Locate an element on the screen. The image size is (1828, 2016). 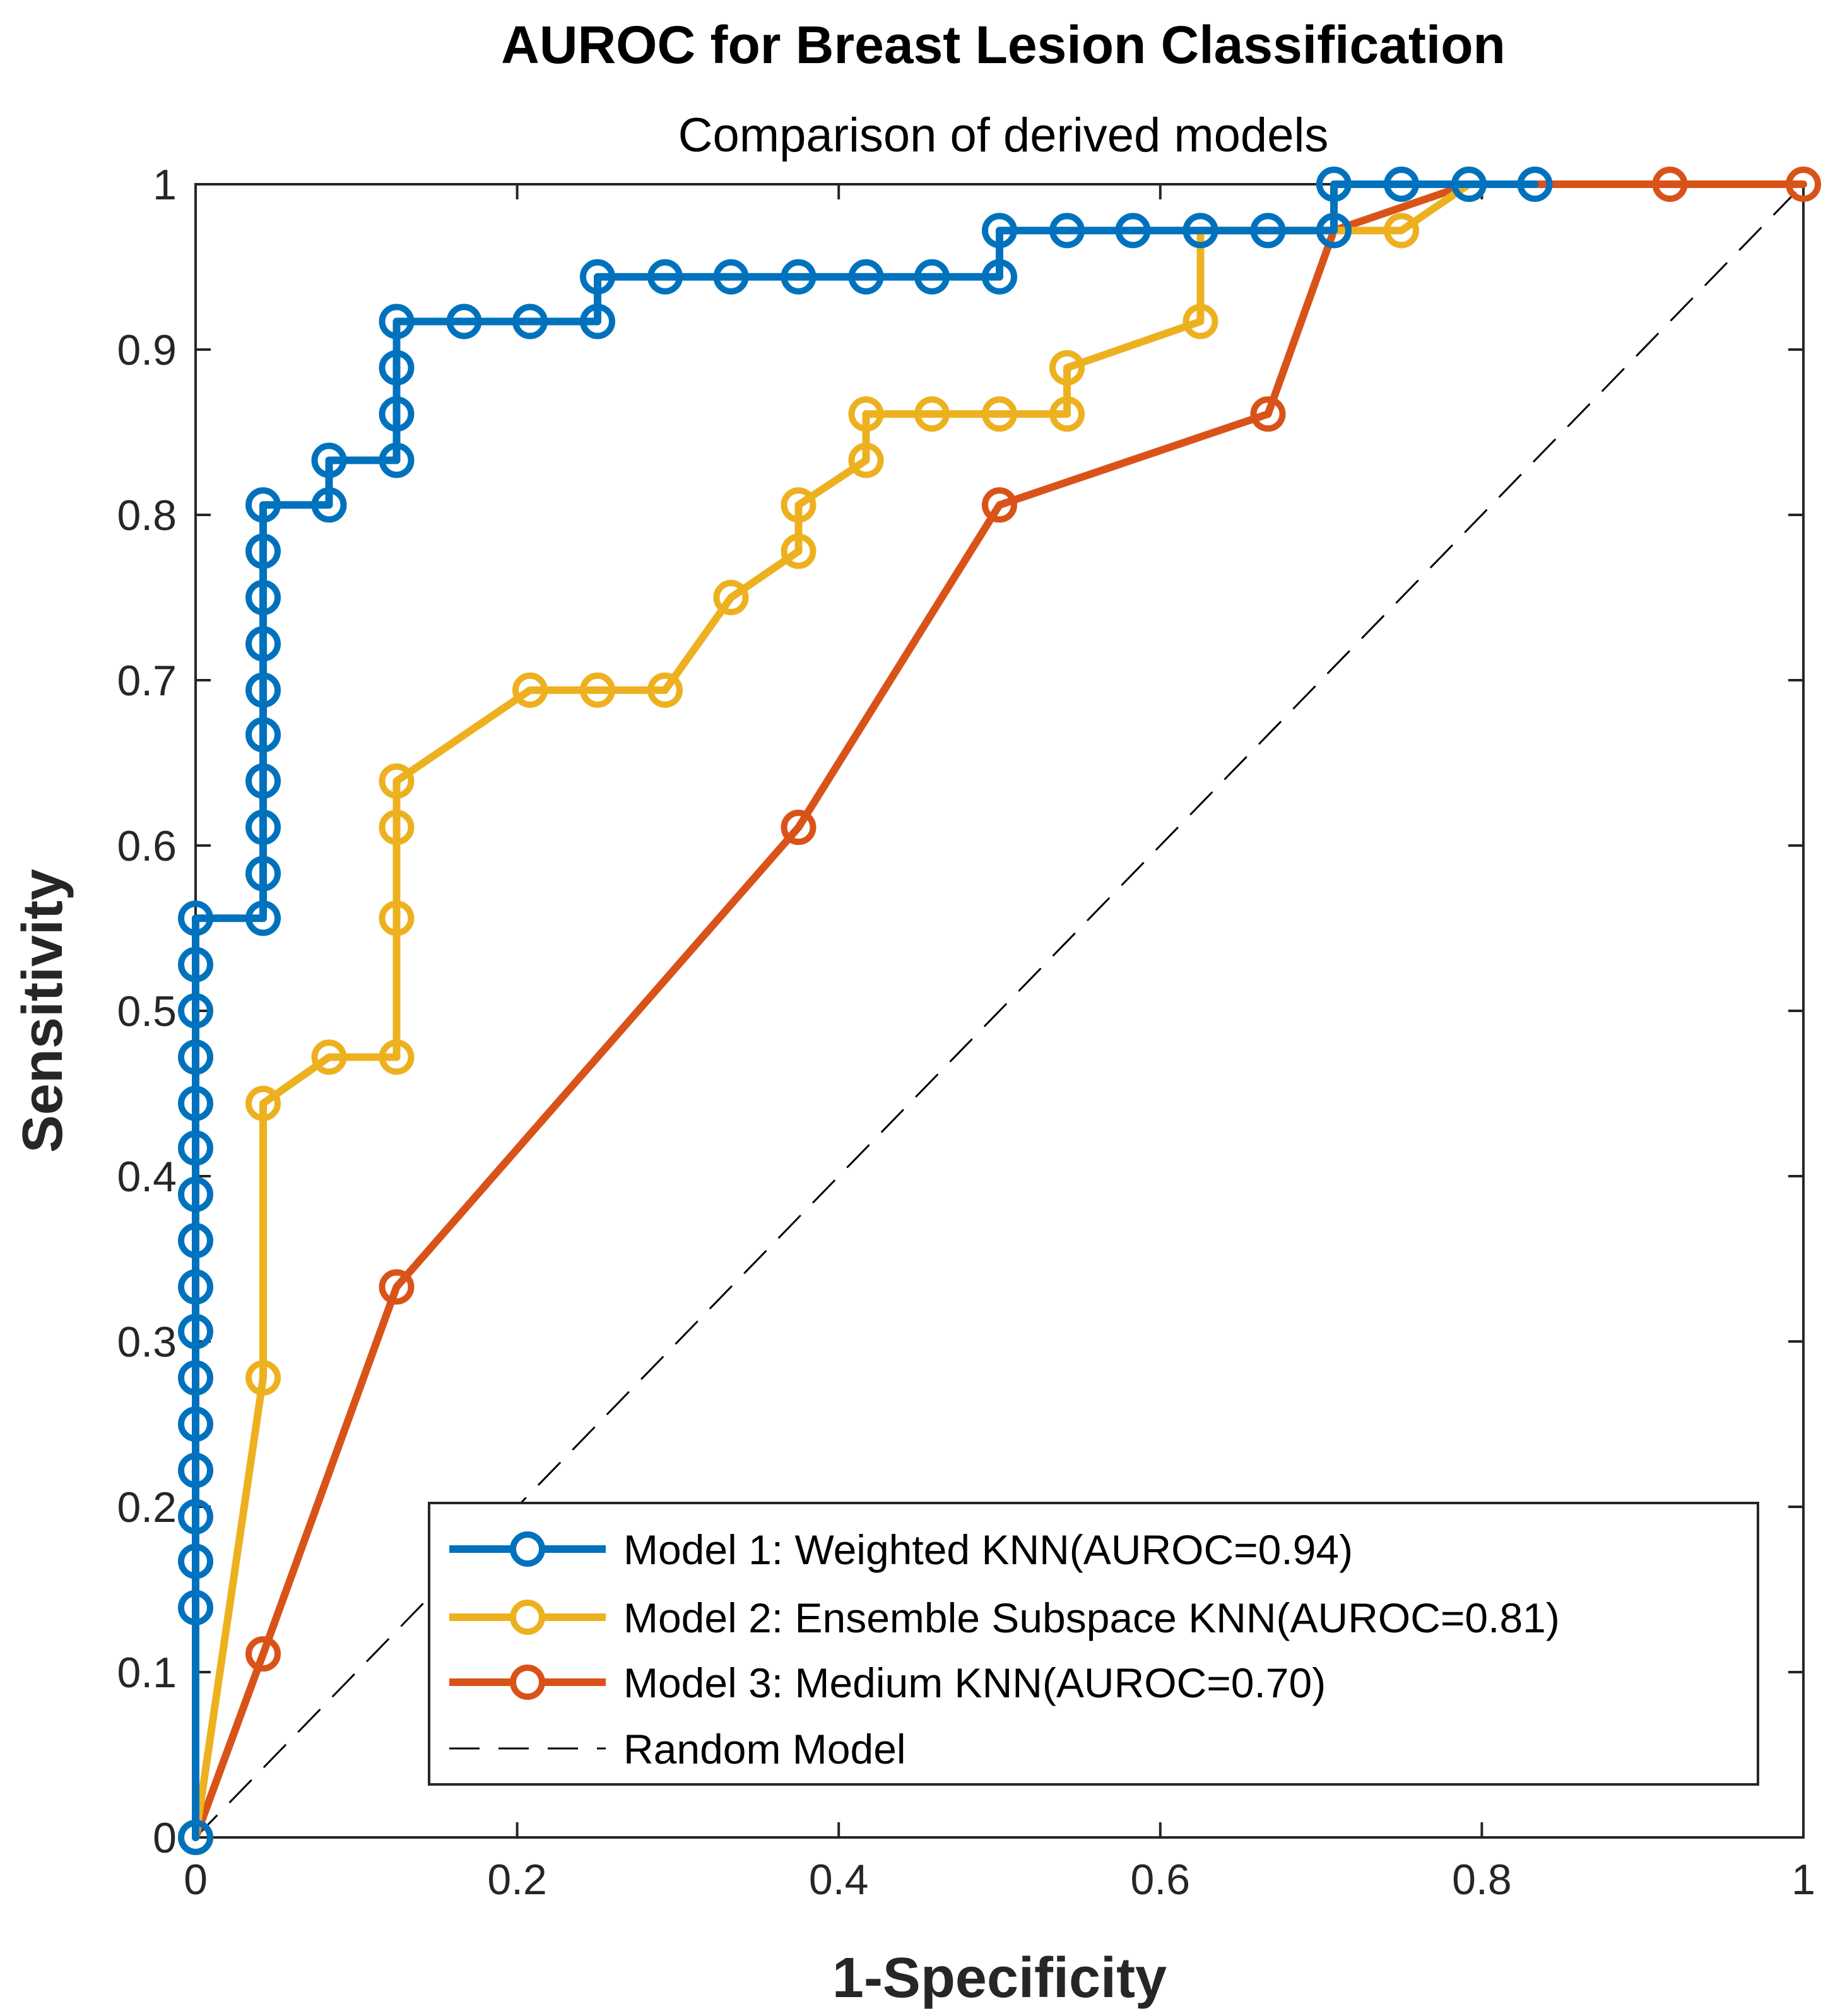
x-tick-label: 0.4 is located at coordinates (839, 1880).